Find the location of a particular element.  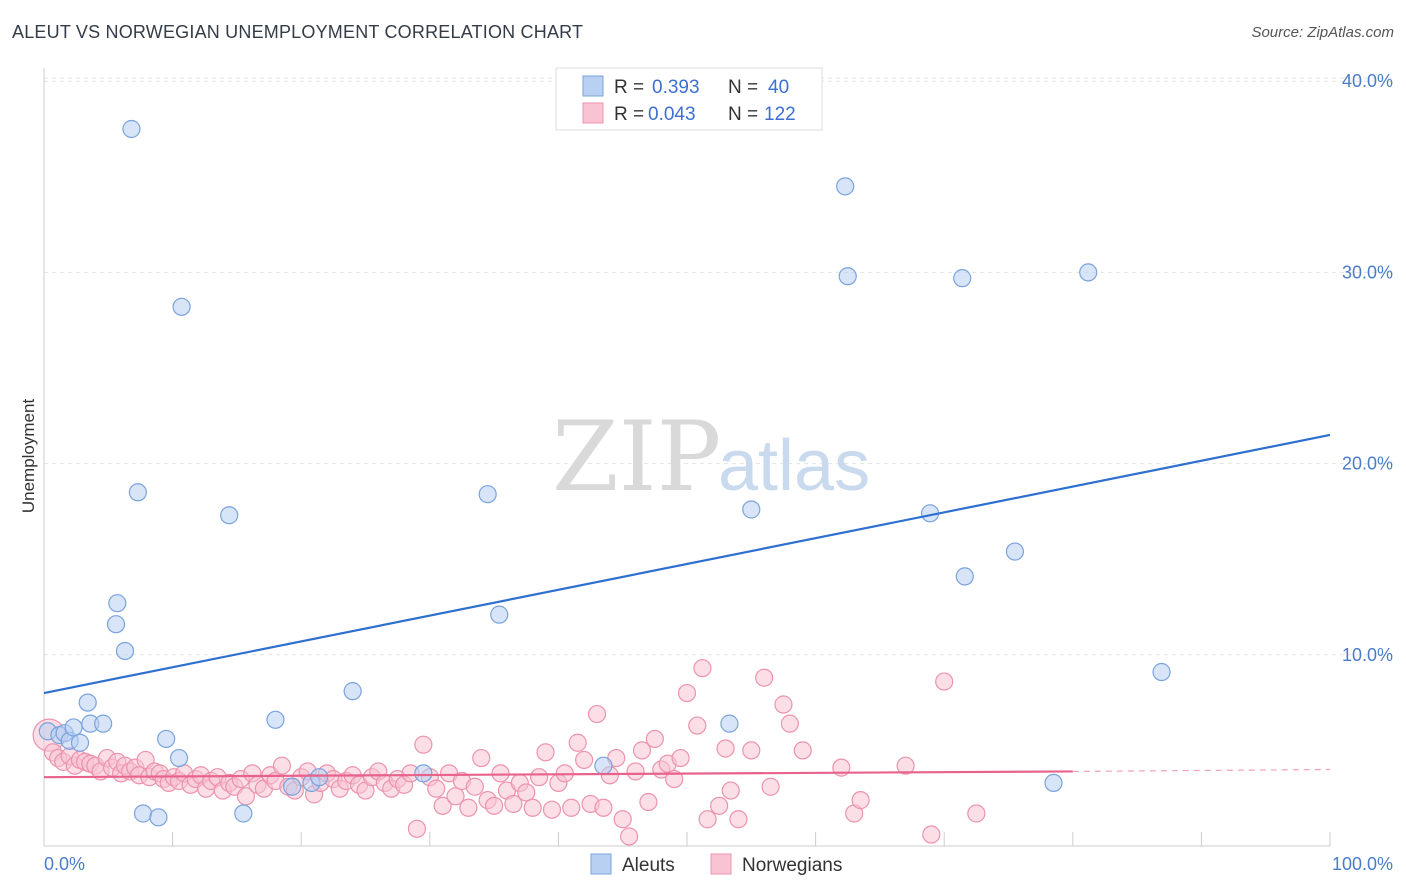

bottom-legend-swatch-aleut is located at coordinates (601, 864).